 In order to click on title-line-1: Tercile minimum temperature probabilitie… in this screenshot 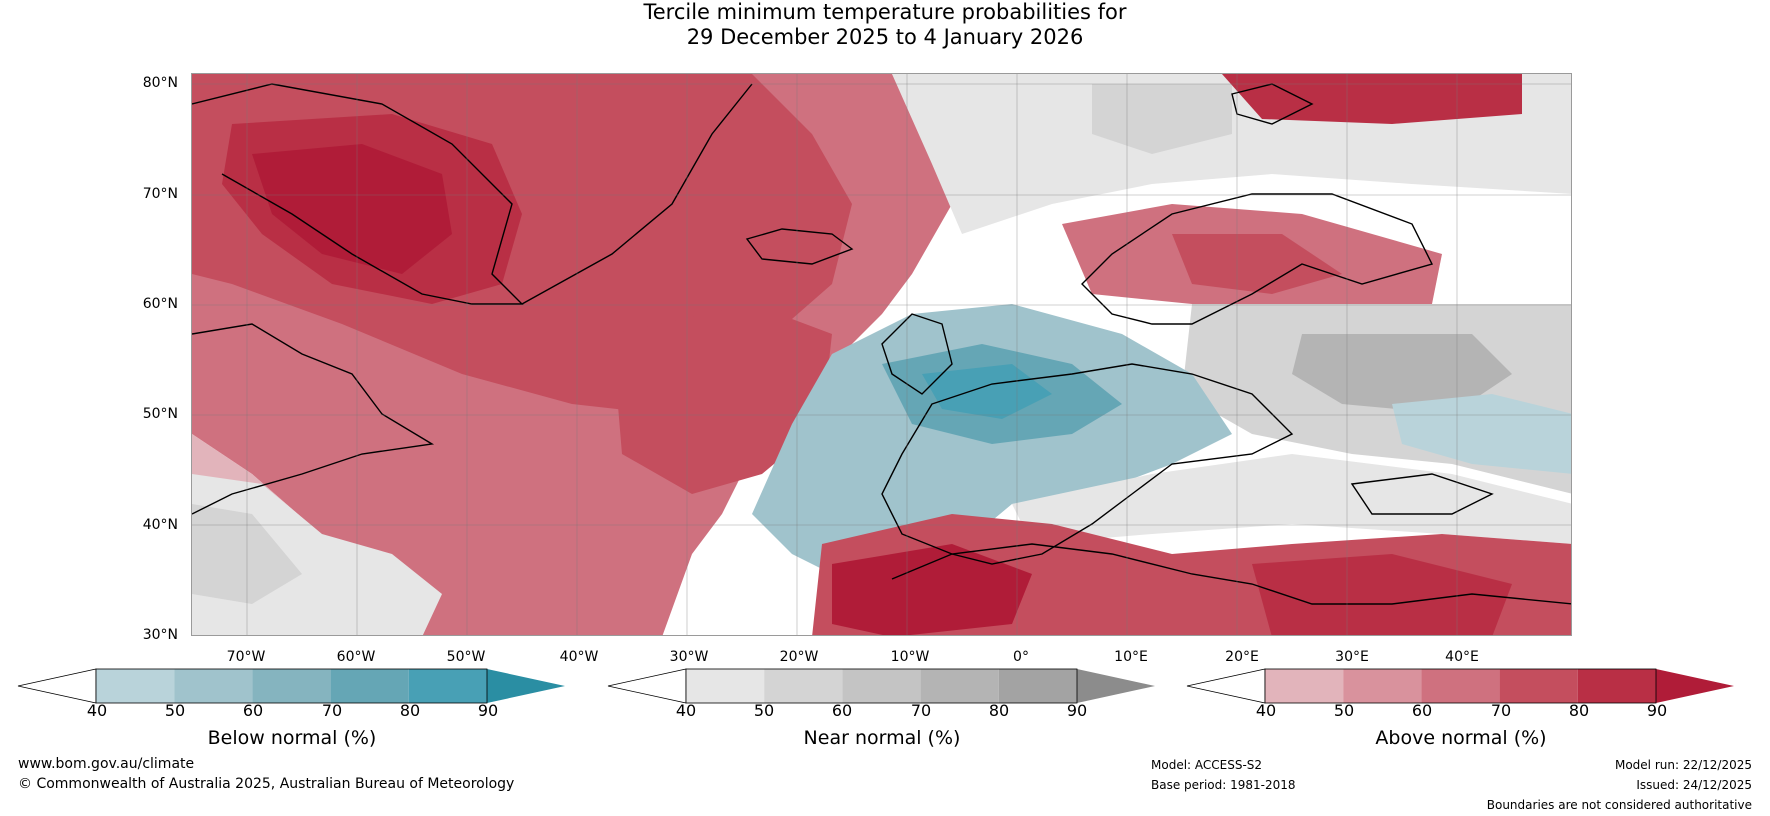, I will do `click(885, 12)`.